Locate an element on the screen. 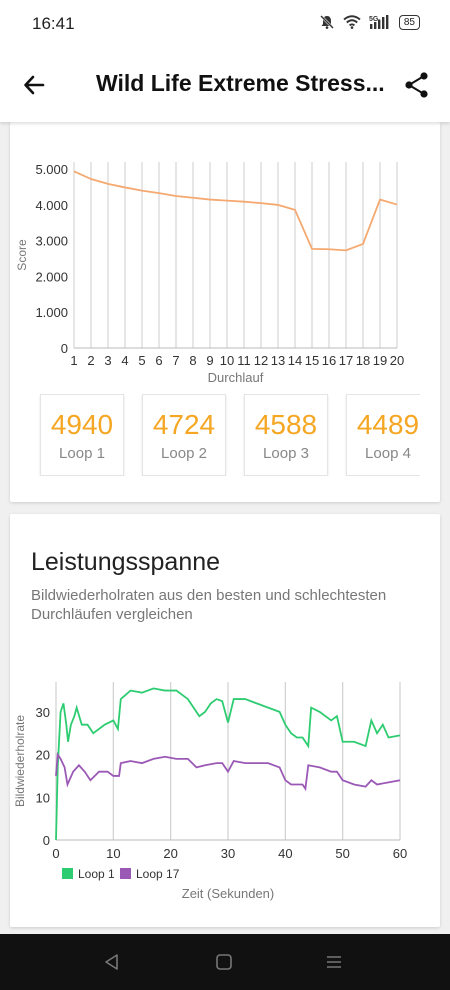 This screenshot has width=450, height=990. loop17-series-line is located at coordinates (228, 771).